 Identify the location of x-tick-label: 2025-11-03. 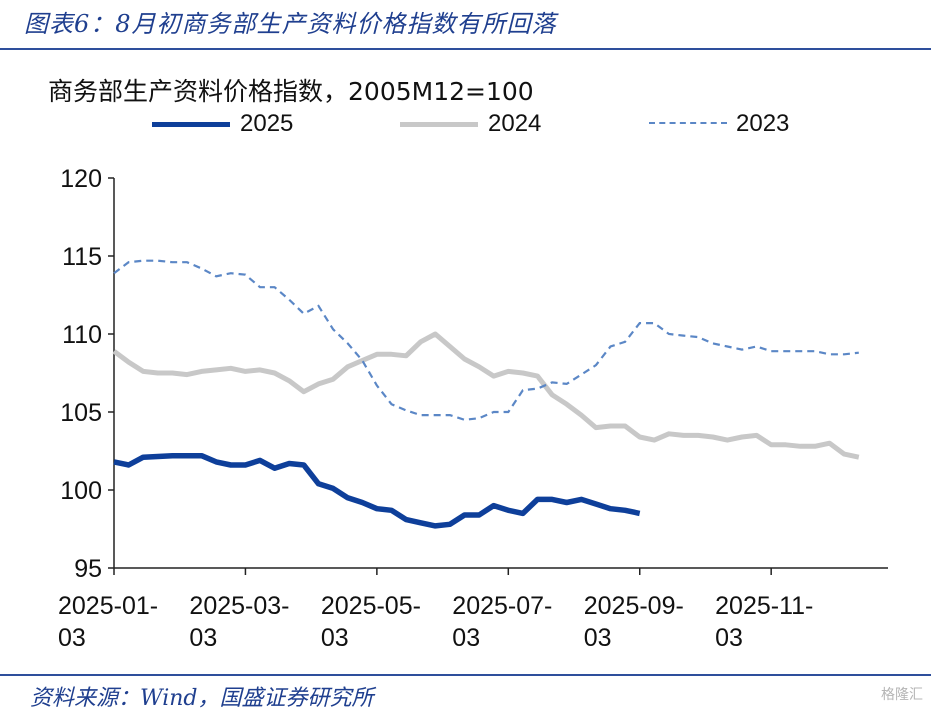
(764, 622).